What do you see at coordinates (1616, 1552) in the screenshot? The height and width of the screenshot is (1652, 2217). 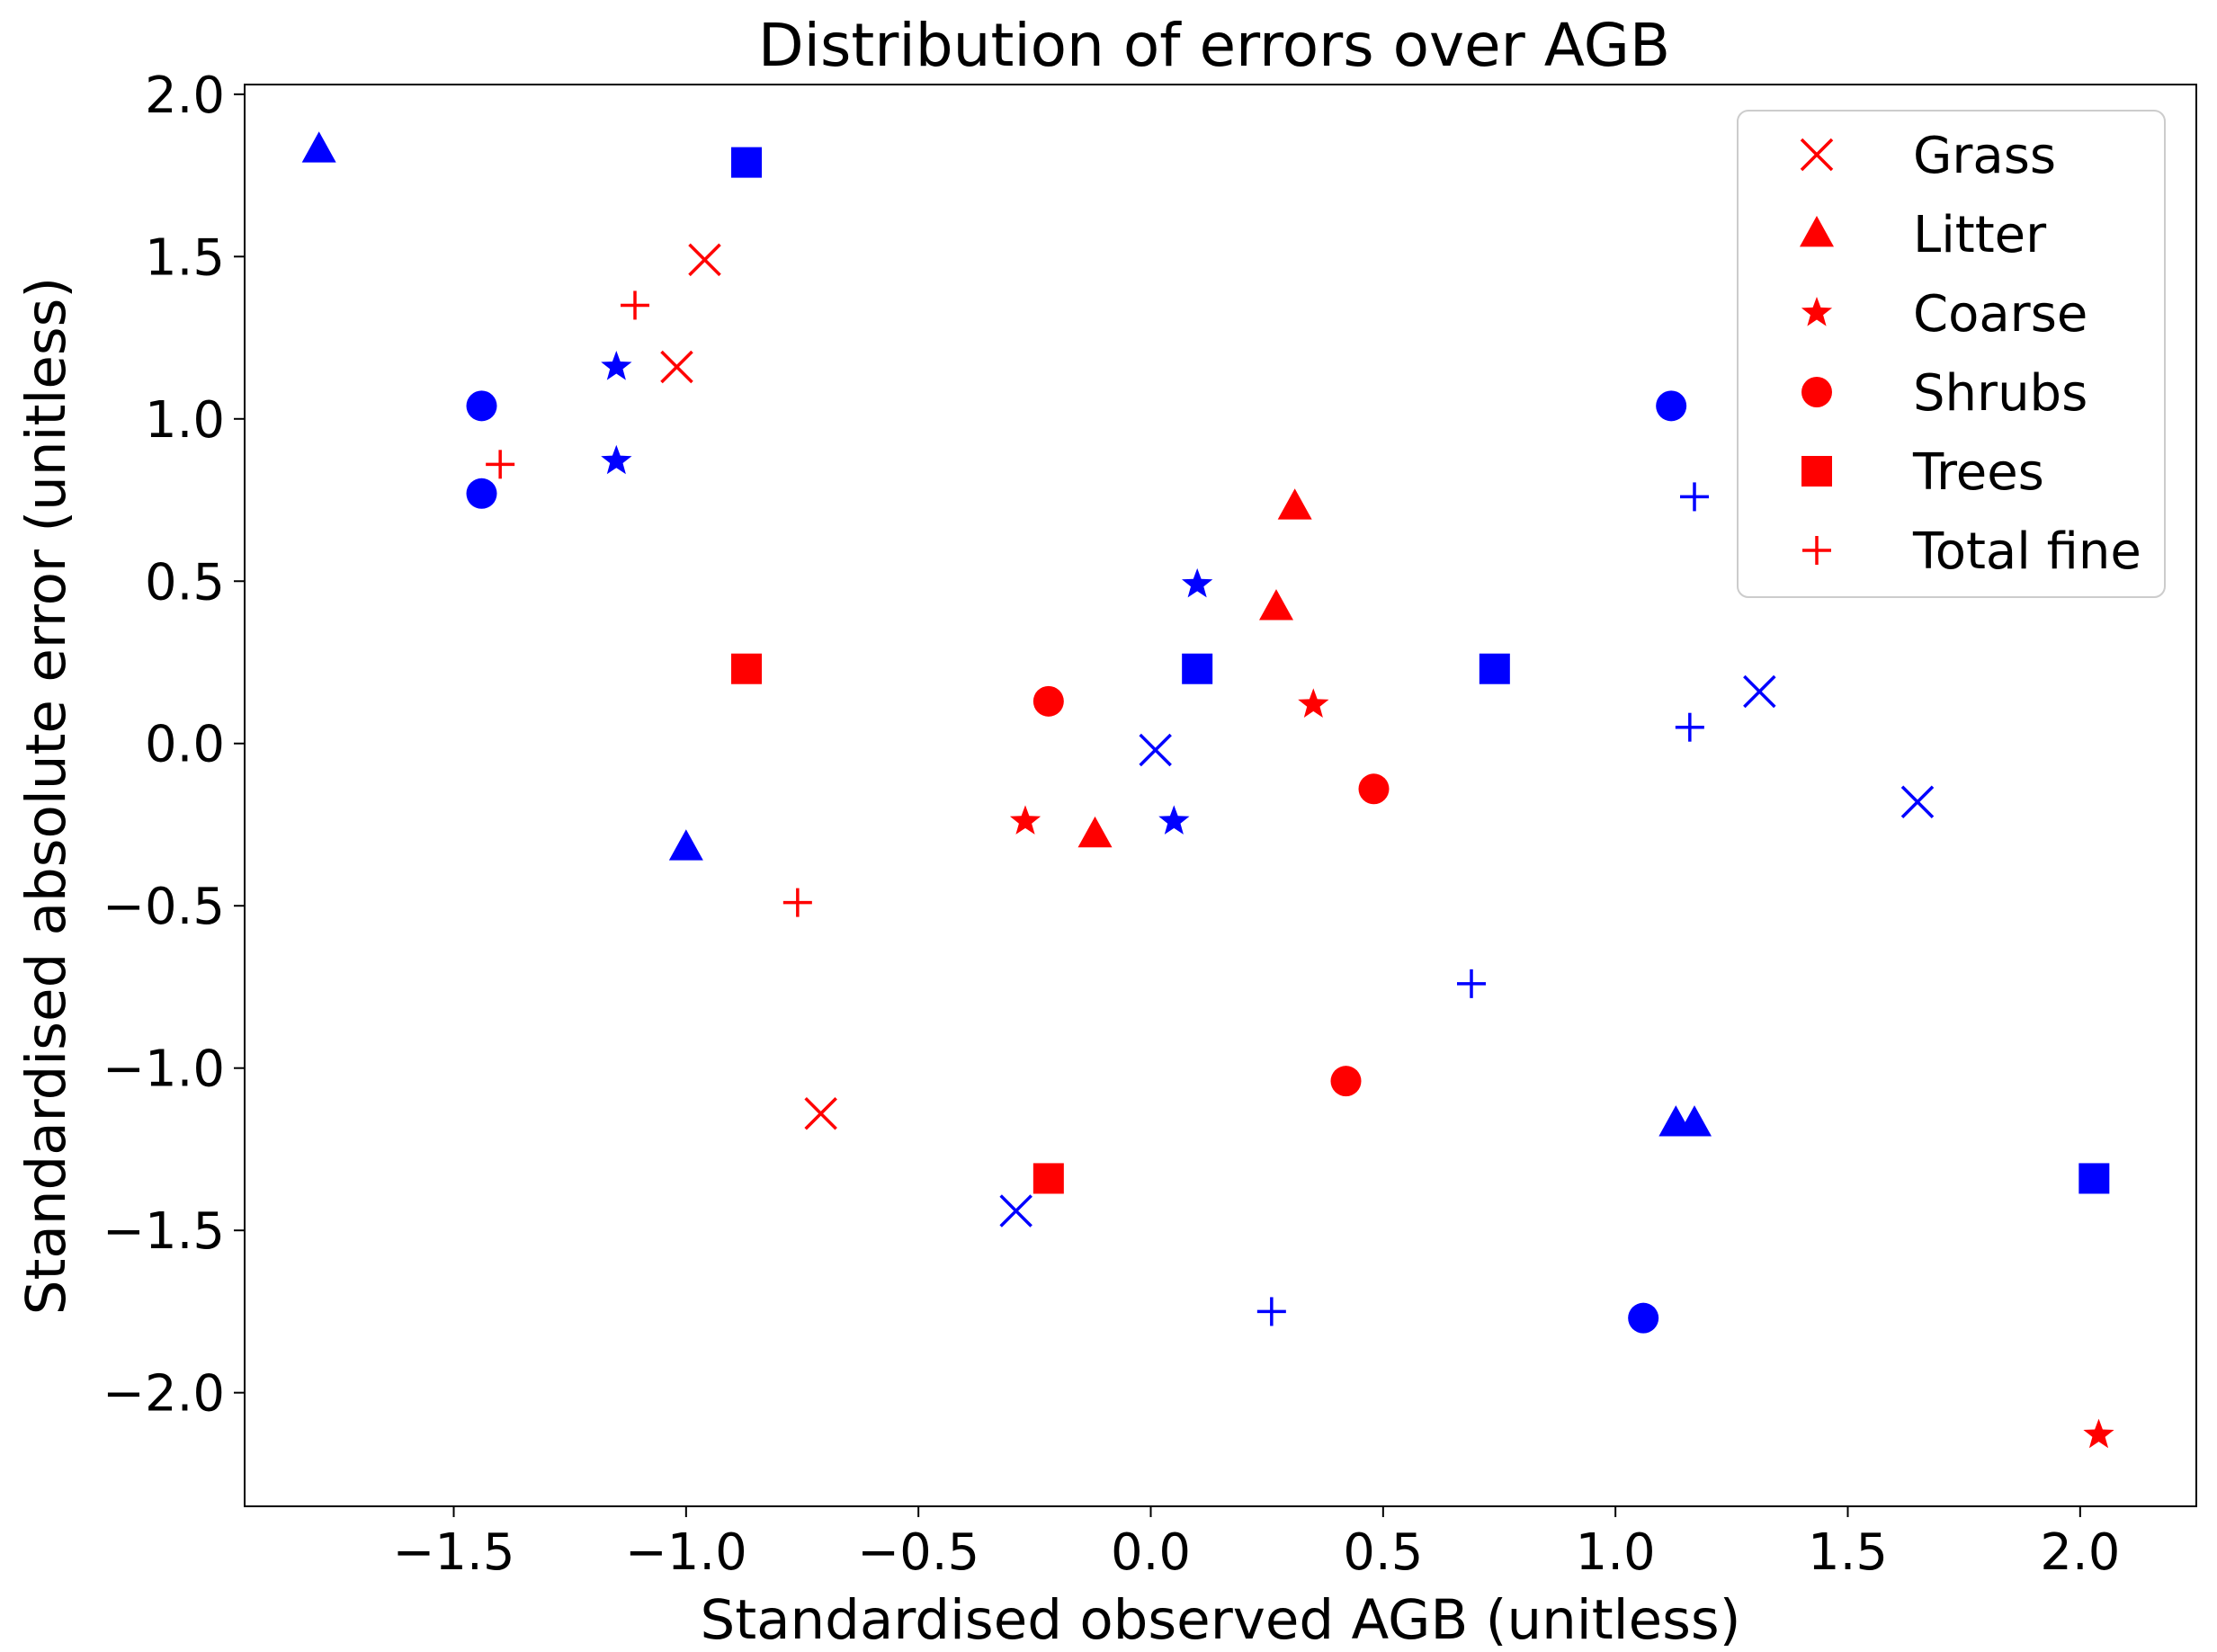 I see `x-tick-label: 1.0` at bounding box center [1616, 1552].